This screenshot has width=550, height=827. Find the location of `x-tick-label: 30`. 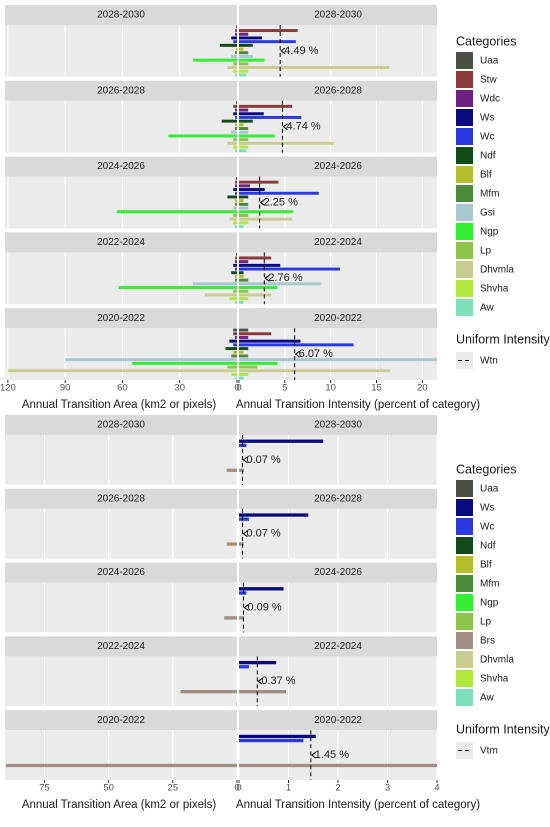

x-tick-label: 30 is located at coordinates (179, 388).